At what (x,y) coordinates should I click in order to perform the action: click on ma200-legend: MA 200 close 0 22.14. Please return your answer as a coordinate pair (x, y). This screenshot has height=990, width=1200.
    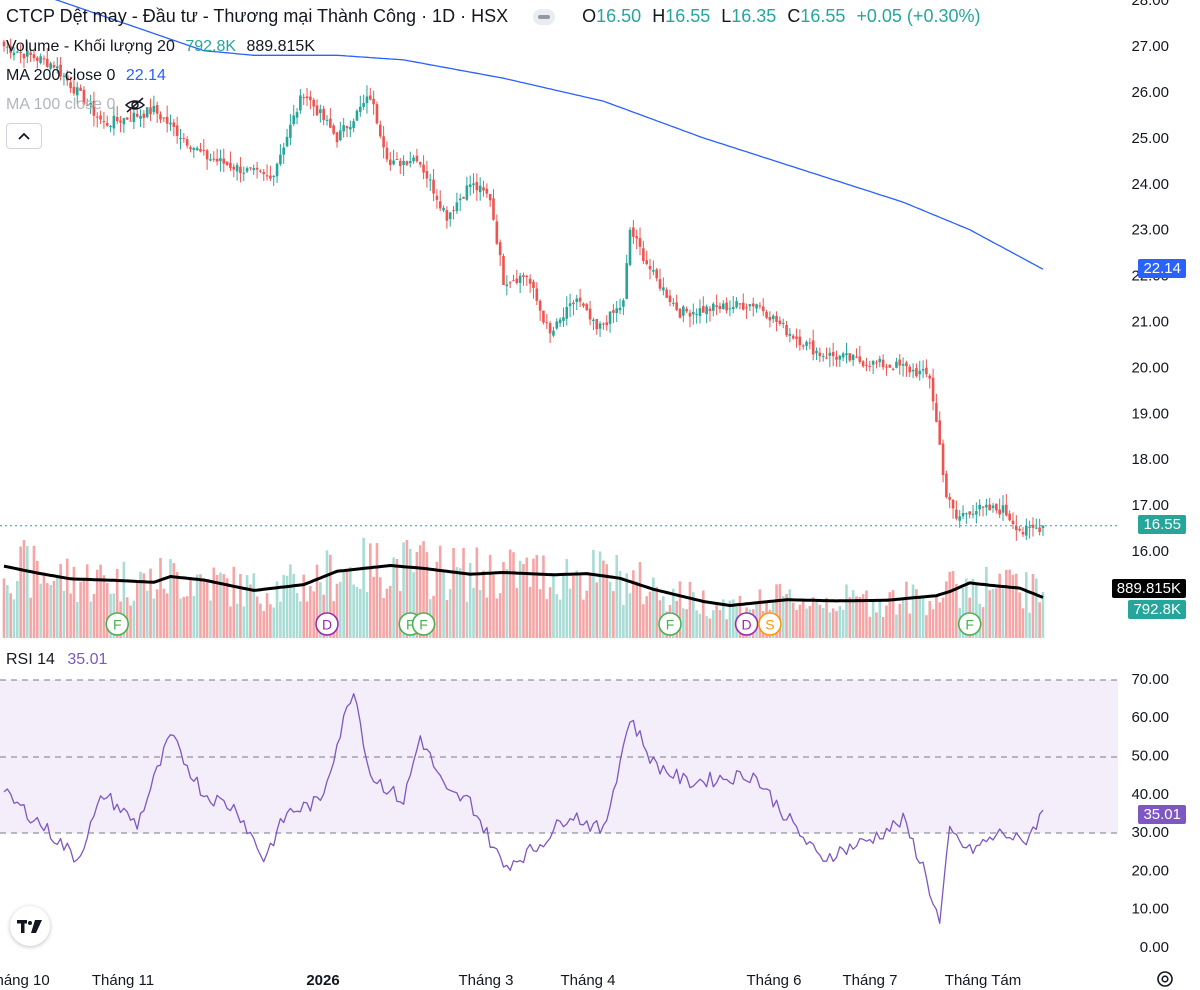
    Looking at the image, I should click on (86, 76).